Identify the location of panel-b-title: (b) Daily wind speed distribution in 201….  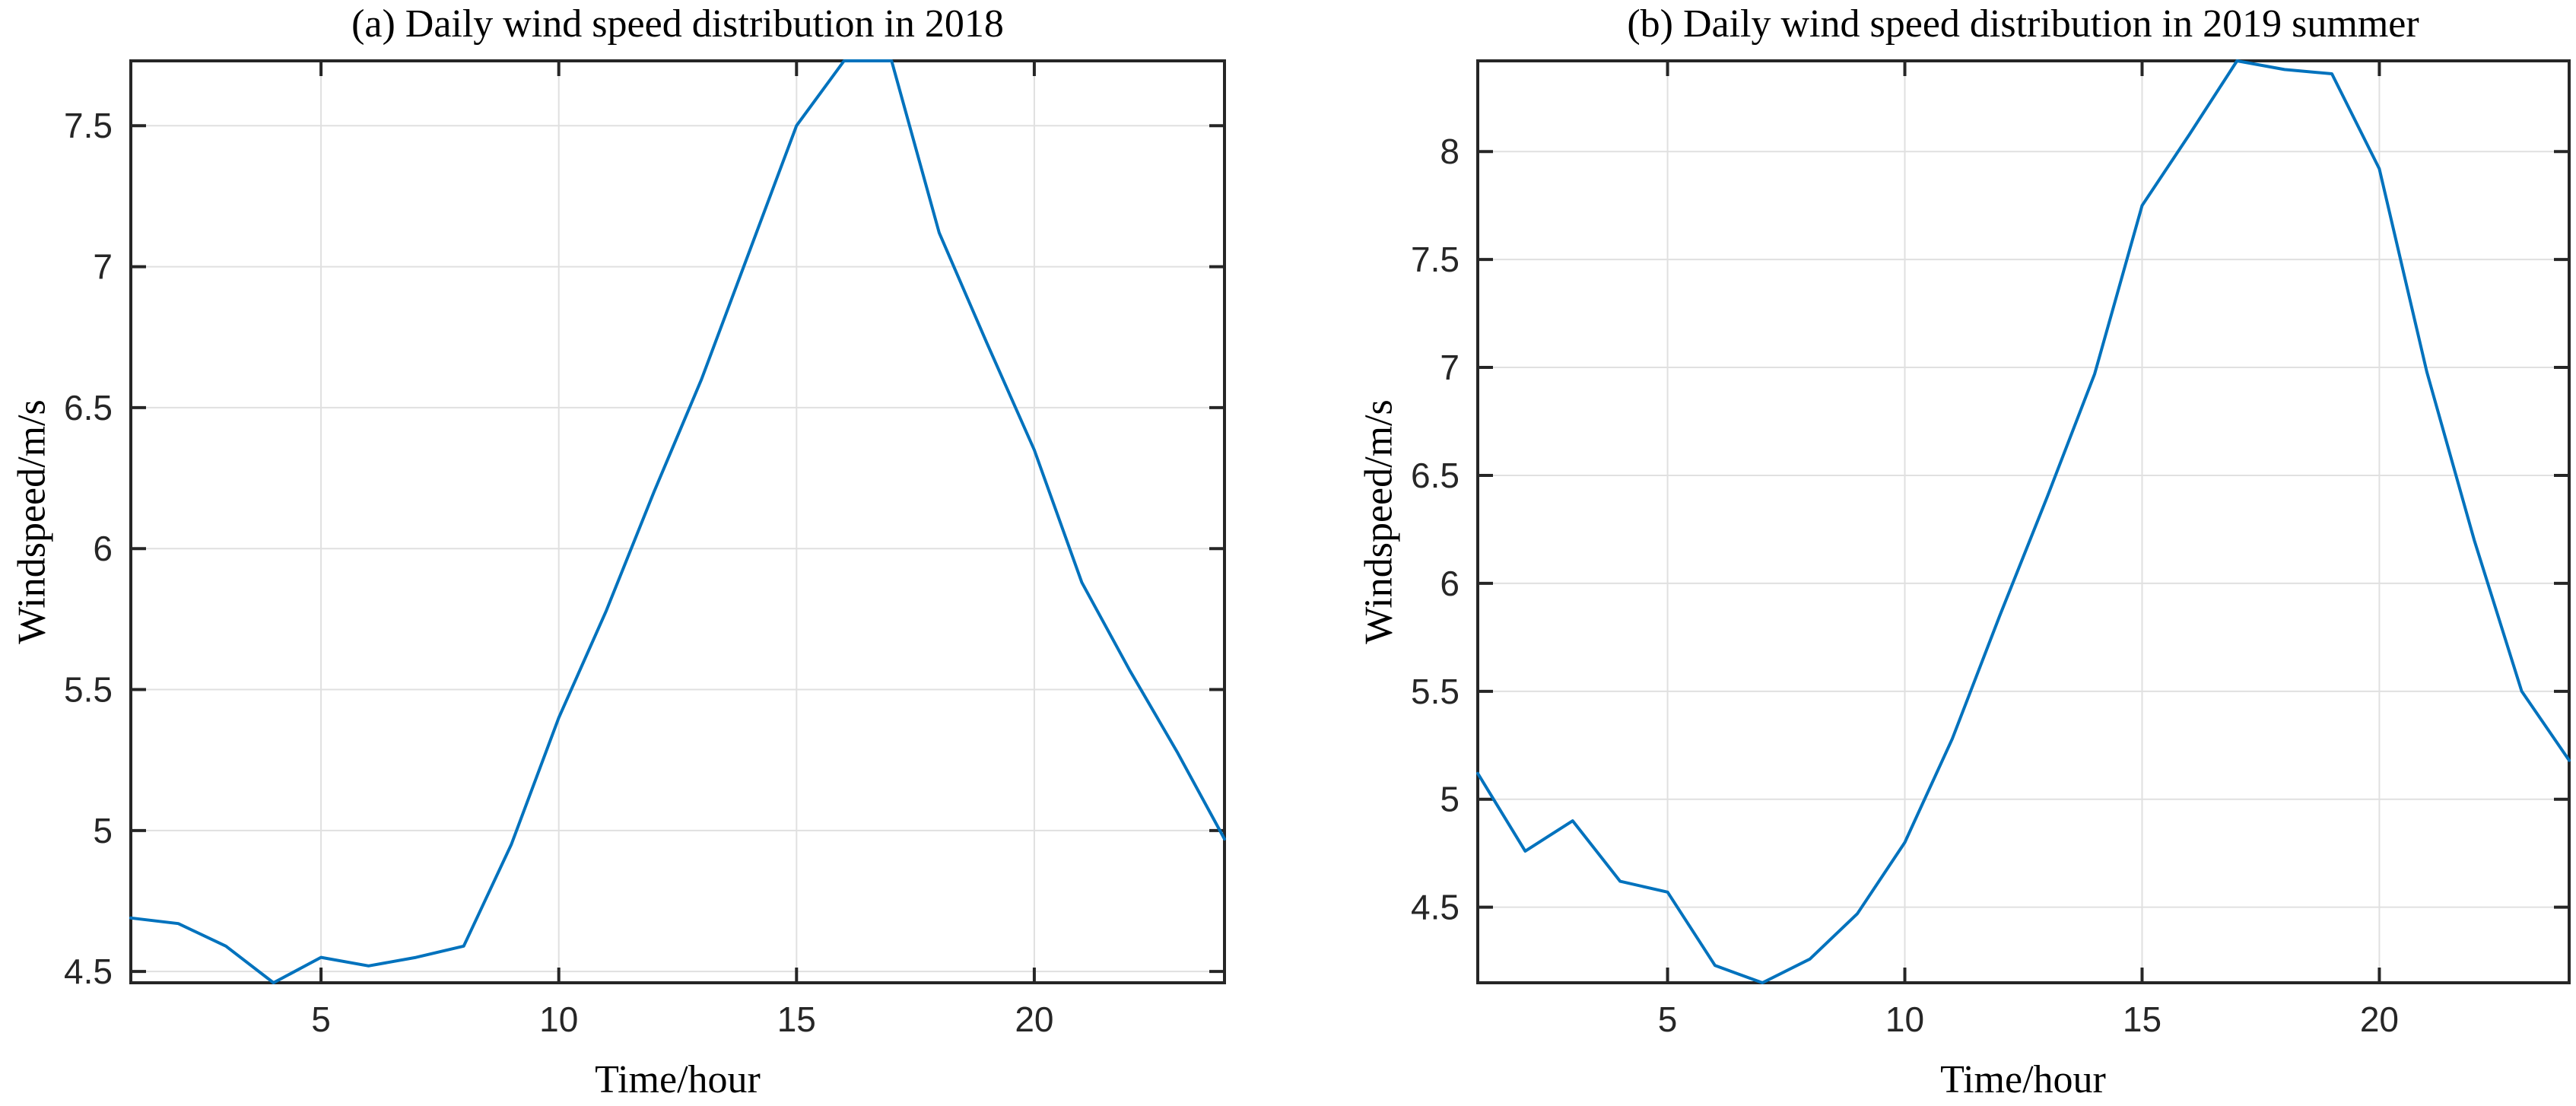
(2023, 24).